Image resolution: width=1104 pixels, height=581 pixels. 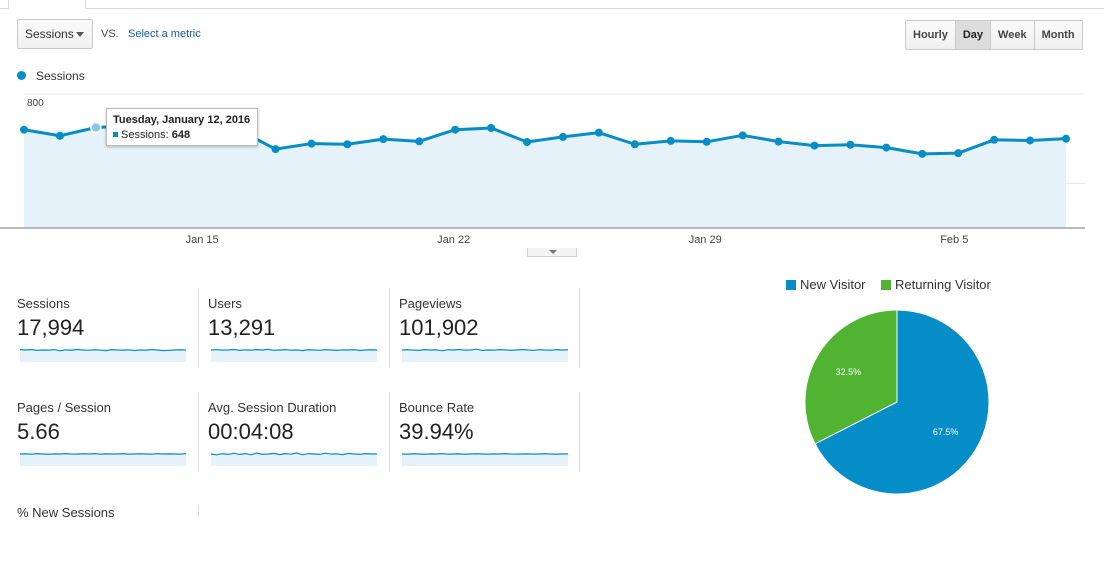 What do you see at coordinates (145, 135) in the screenshot?
I see `tooltip-series-label: Sessions:` at bounding box center [145, 135].